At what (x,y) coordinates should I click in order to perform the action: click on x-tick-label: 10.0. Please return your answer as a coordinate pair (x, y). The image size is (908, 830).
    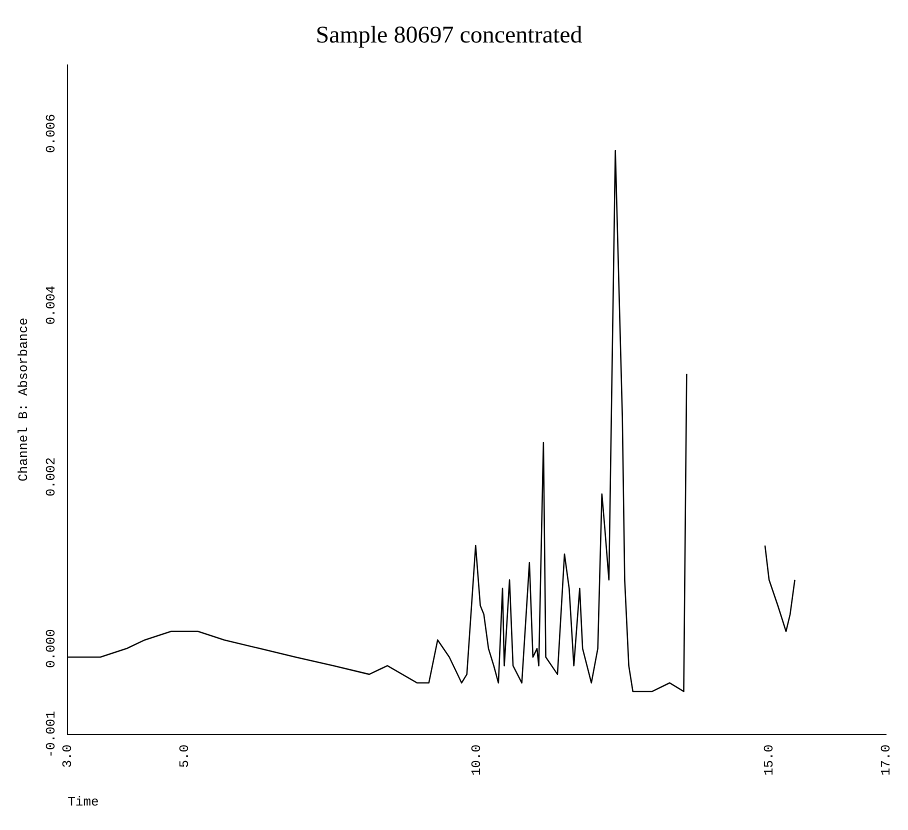
    Looking at the image, I should click on (476, 760).